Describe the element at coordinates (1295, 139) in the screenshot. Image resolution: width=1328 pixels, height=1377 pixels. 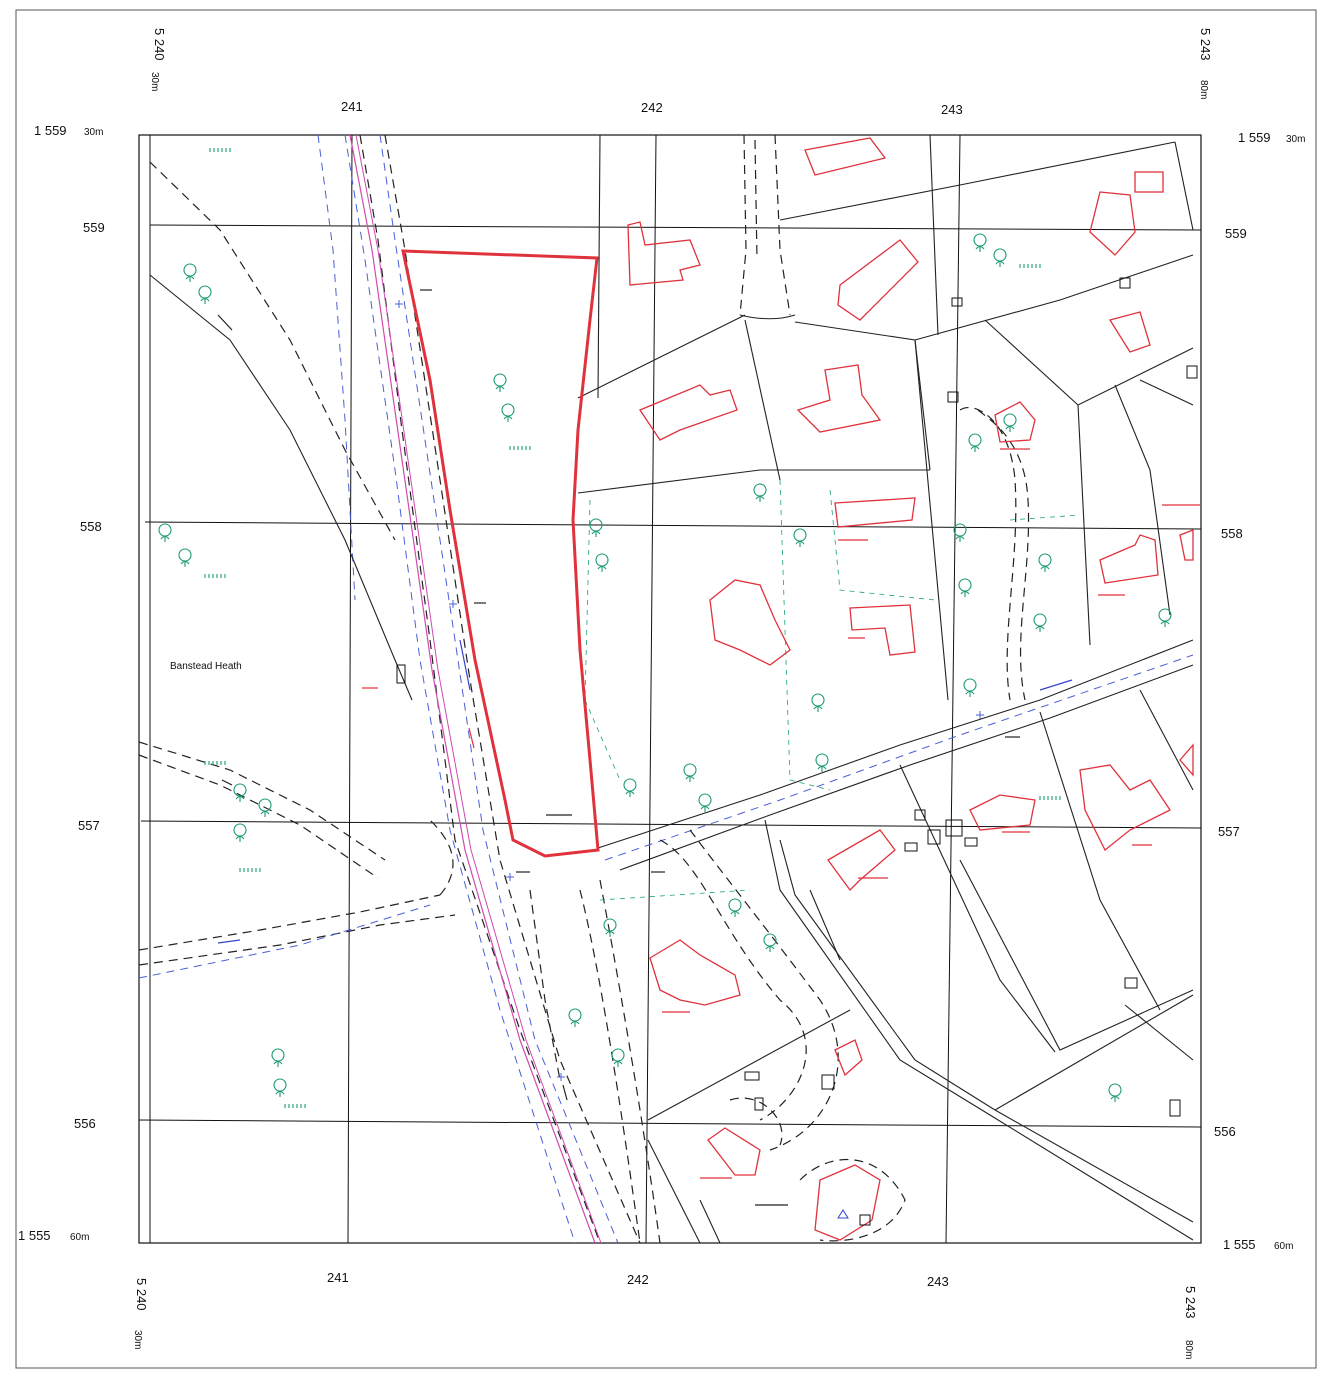
I see `northing-top-right-unit: 30m` at that location.